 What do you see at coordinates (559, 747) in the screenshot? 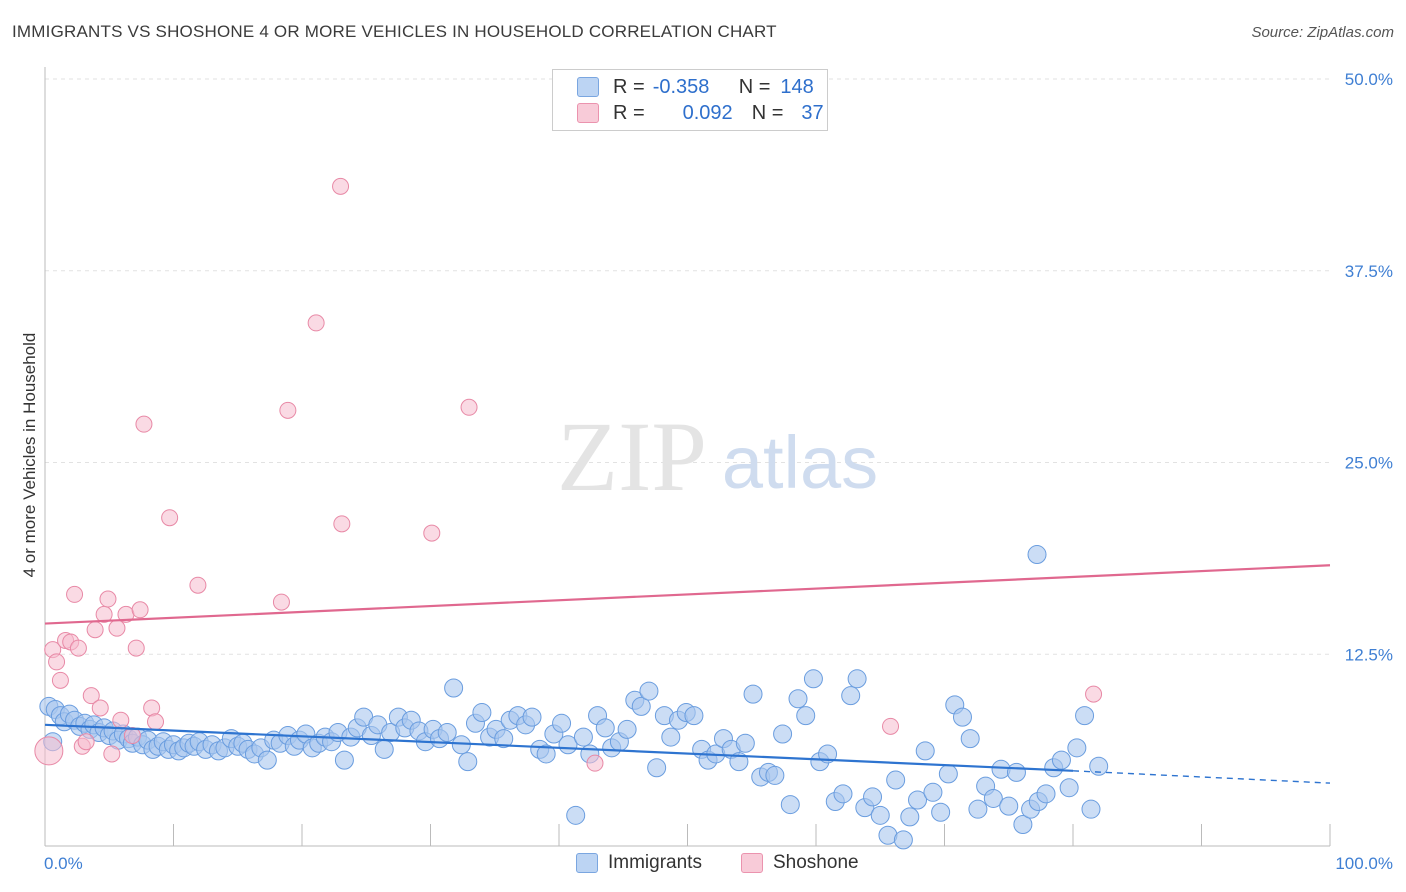
I see `immigrants-trend-line` at bounding box center [559, 747].